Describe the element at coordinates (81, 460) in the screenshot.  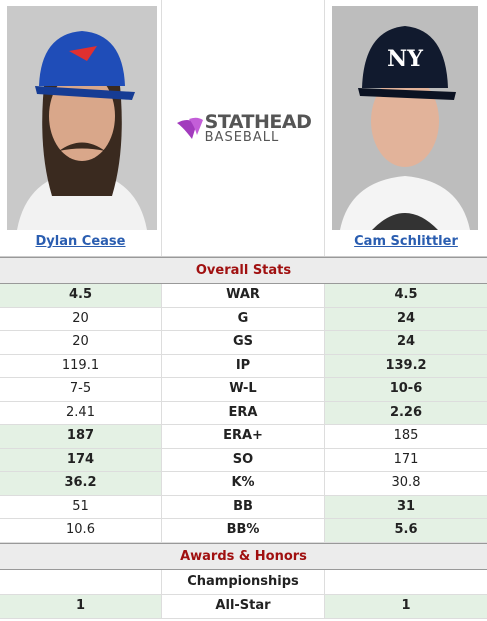
I see `left-value: 174` at that location.